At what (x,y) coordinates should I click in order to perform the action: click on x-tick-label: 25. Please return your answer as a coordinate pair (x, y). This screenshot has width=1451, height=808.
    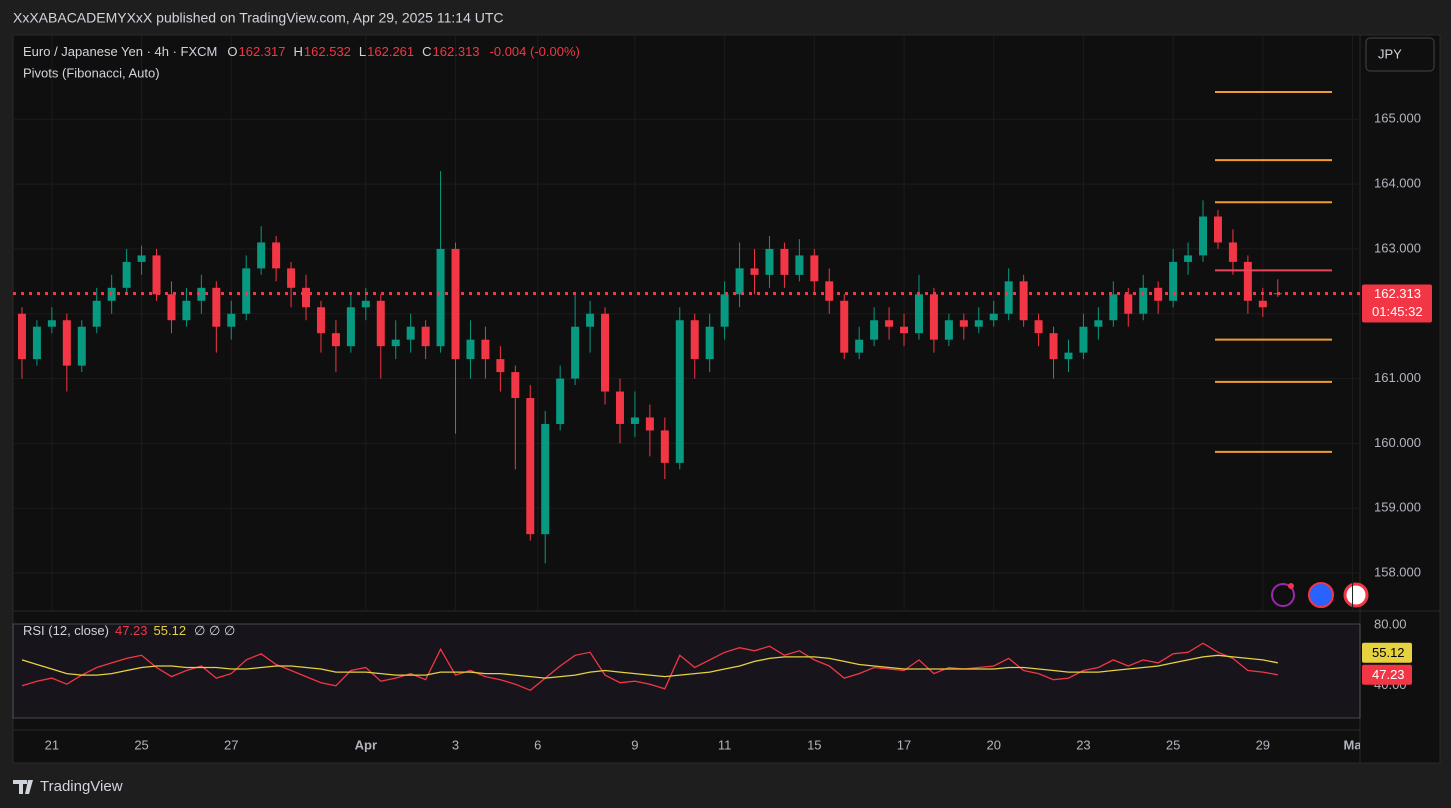
    Looking at the image, I should click on (141, 744).